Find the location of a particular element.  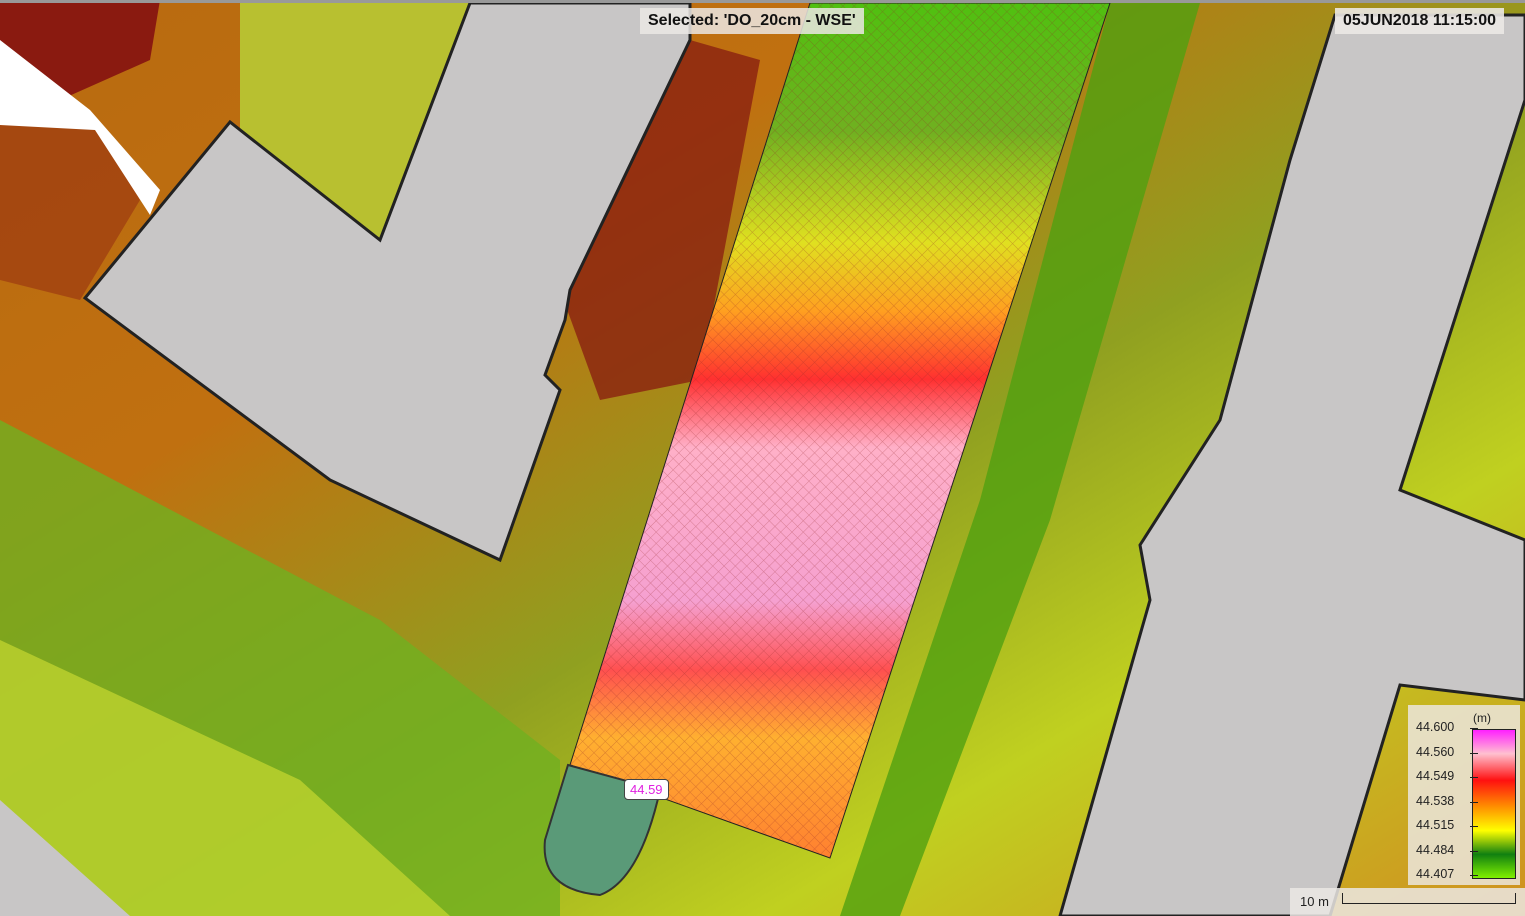

white-nodata is located at coordinates (80, 127).